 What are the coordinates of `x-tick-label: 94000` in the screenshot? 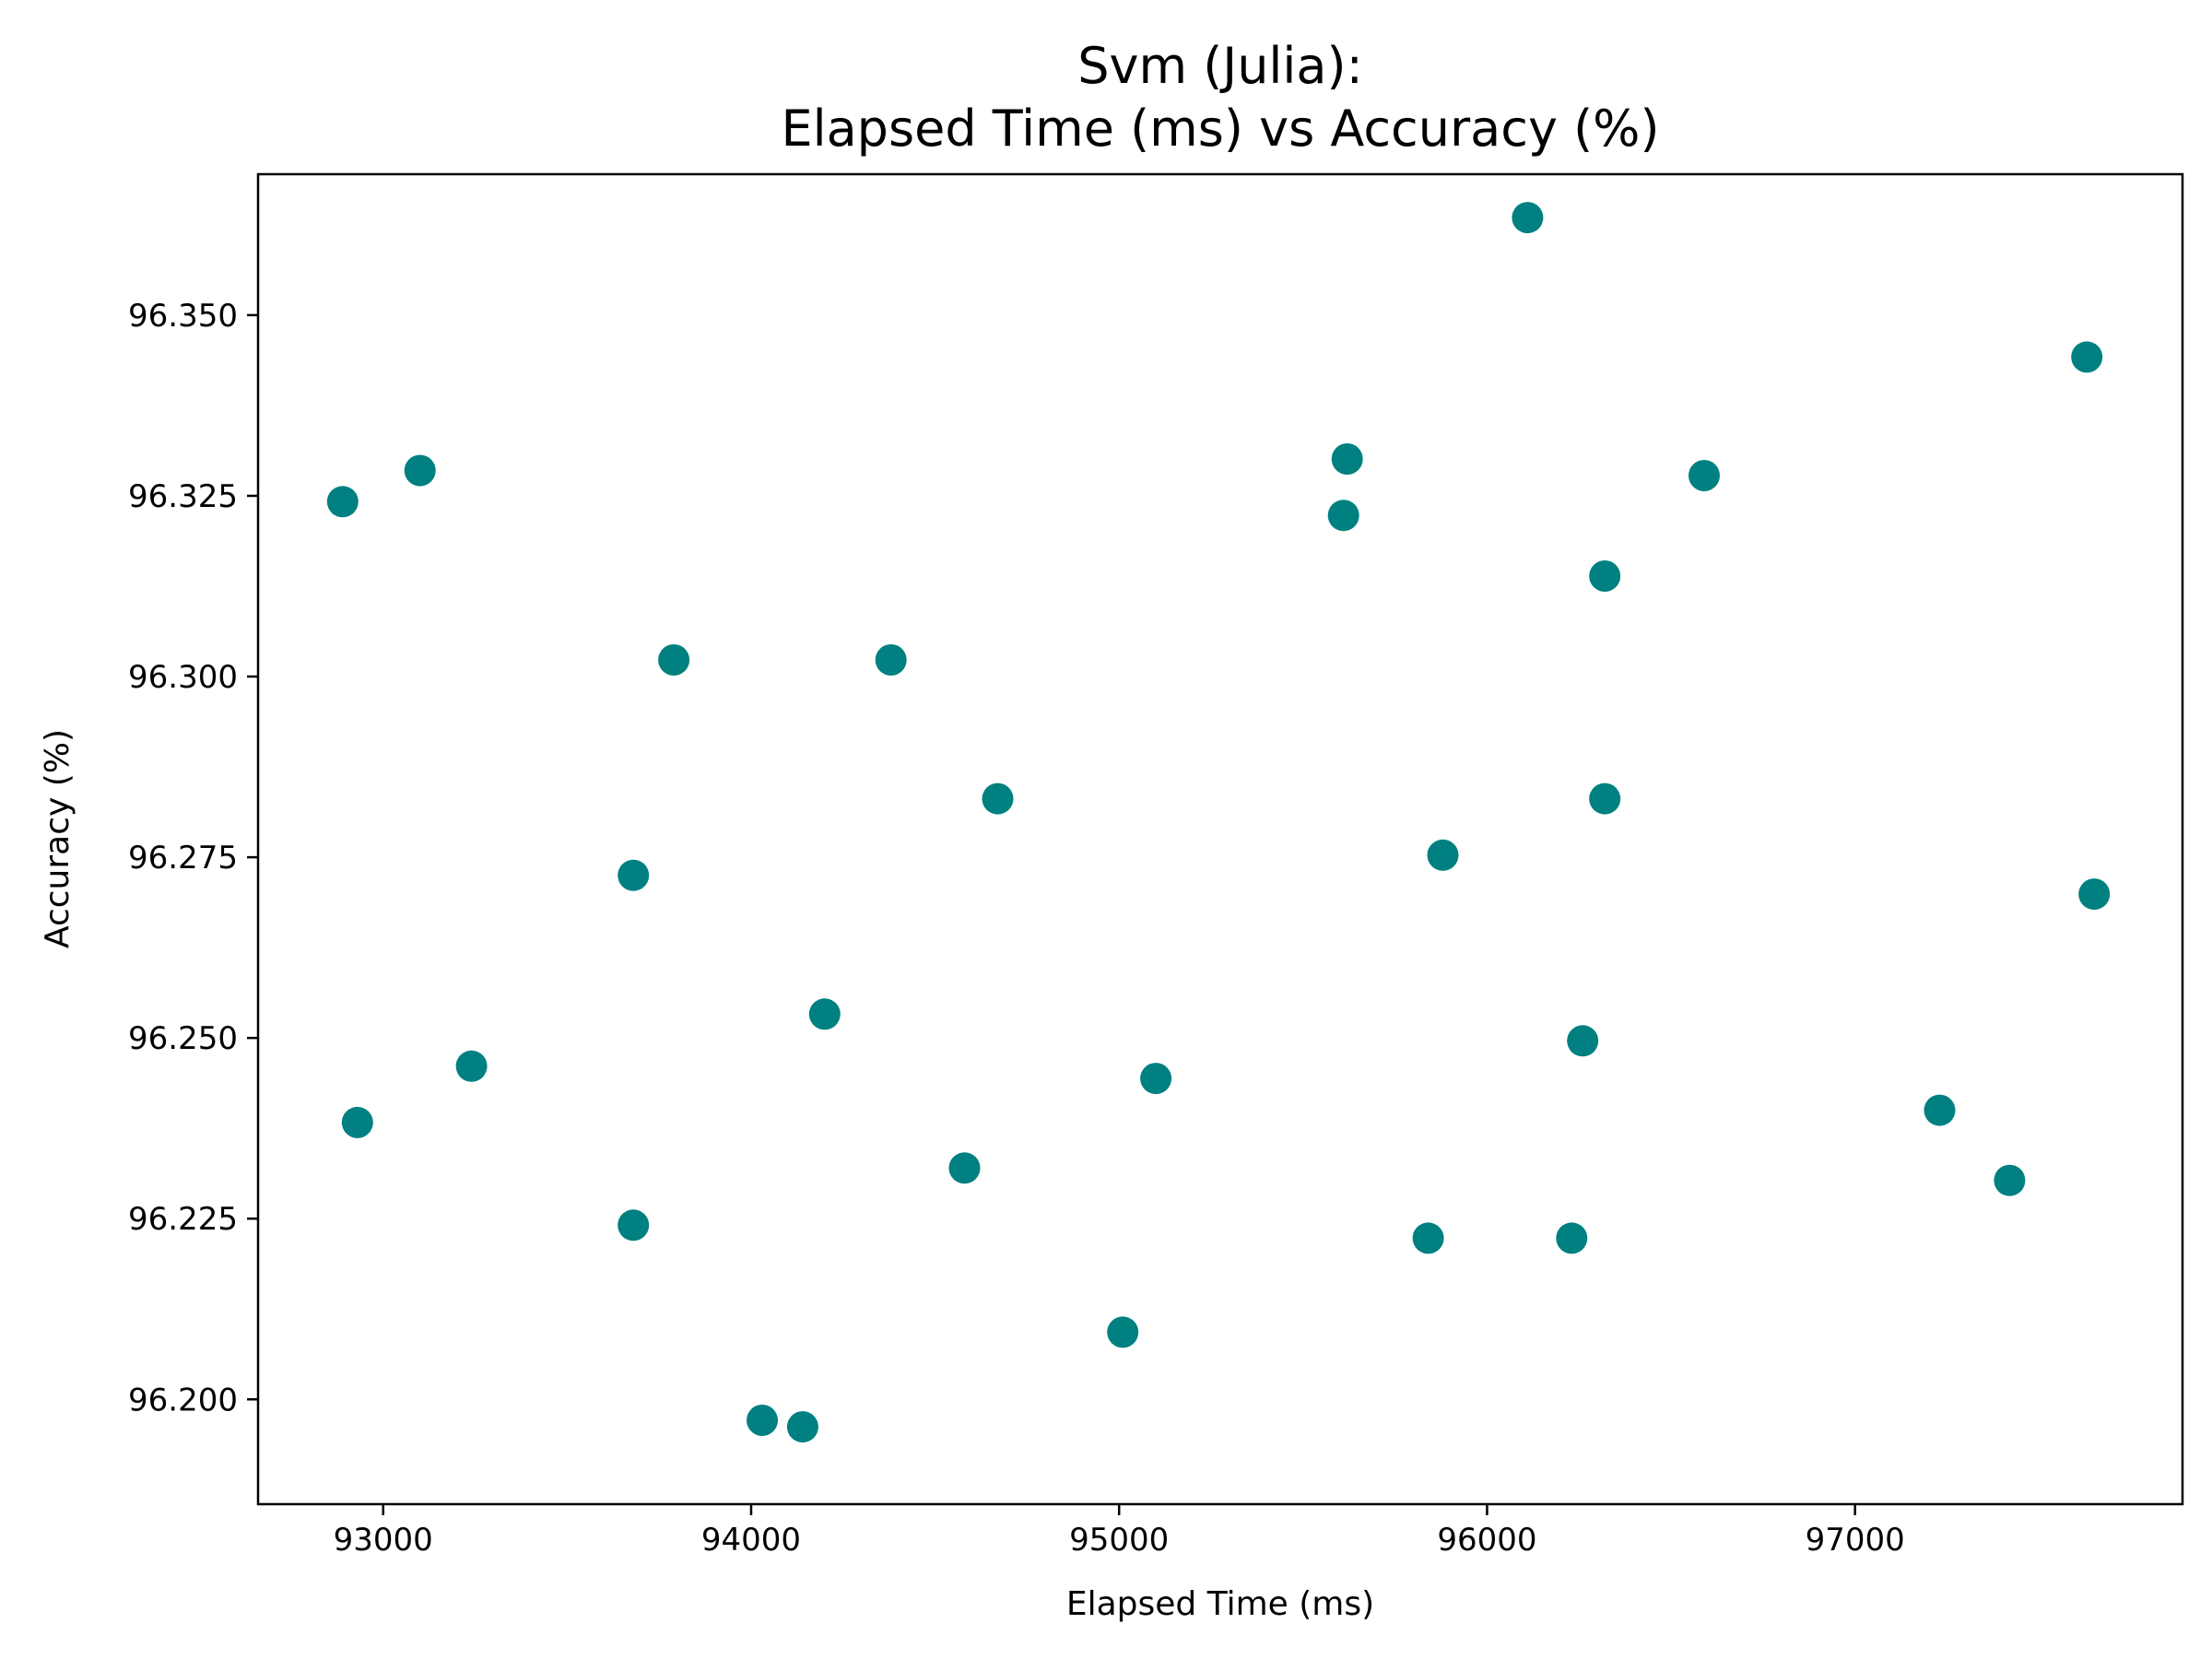 It's located at (751, 1540).